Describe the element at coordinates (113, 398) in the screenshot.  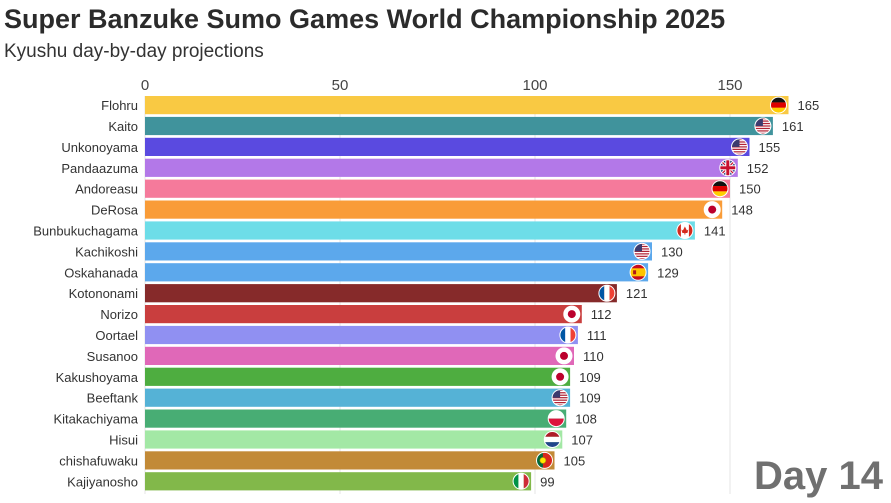
I see `category-label: Beeftank` at that location.